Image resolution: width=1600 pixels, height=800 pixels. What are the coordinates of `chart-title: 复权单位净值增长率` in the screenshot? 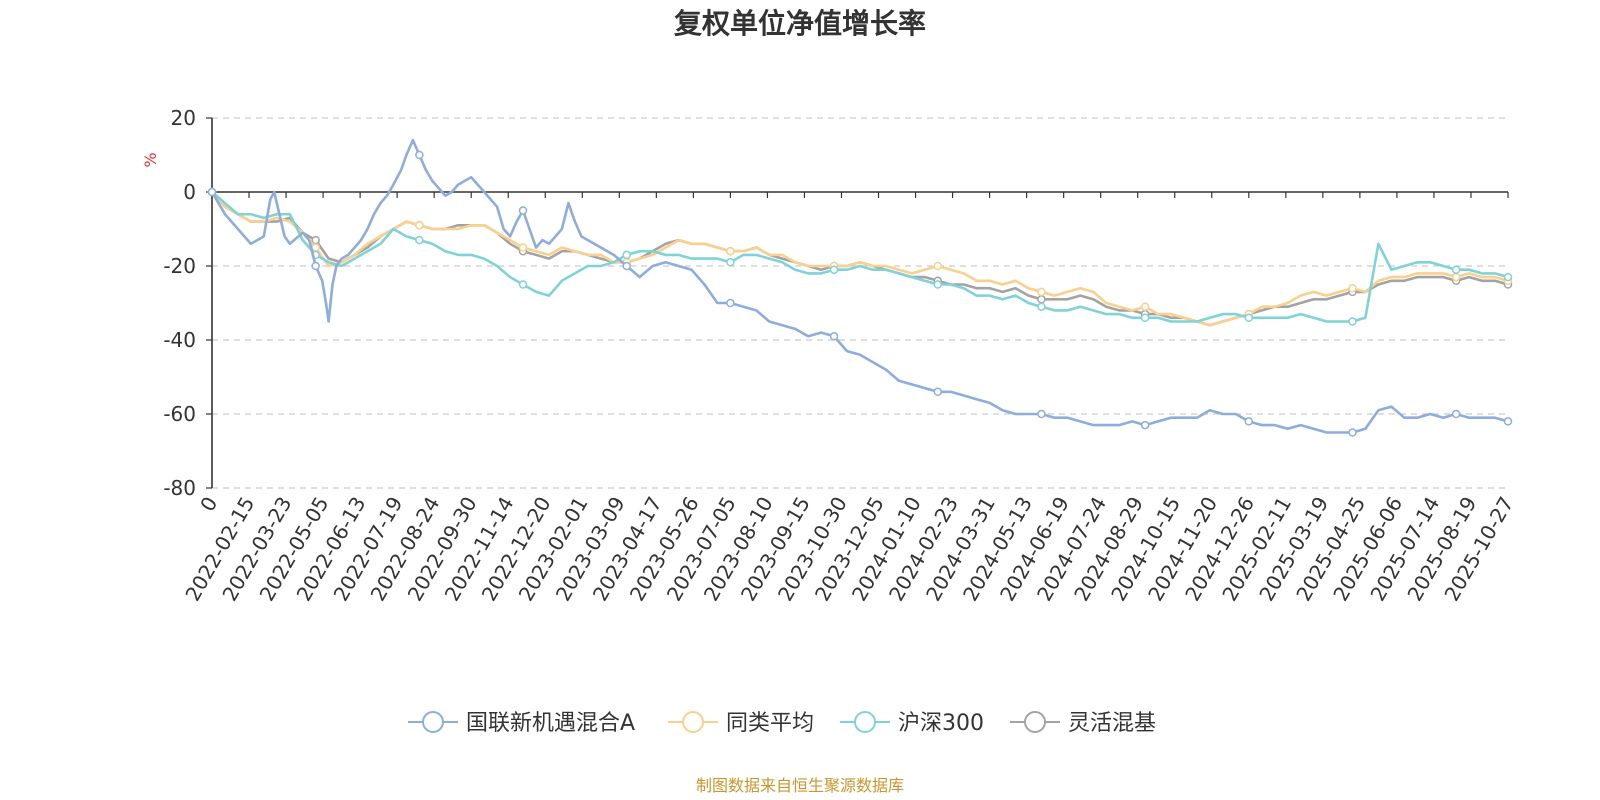 It's located at (800, 23).